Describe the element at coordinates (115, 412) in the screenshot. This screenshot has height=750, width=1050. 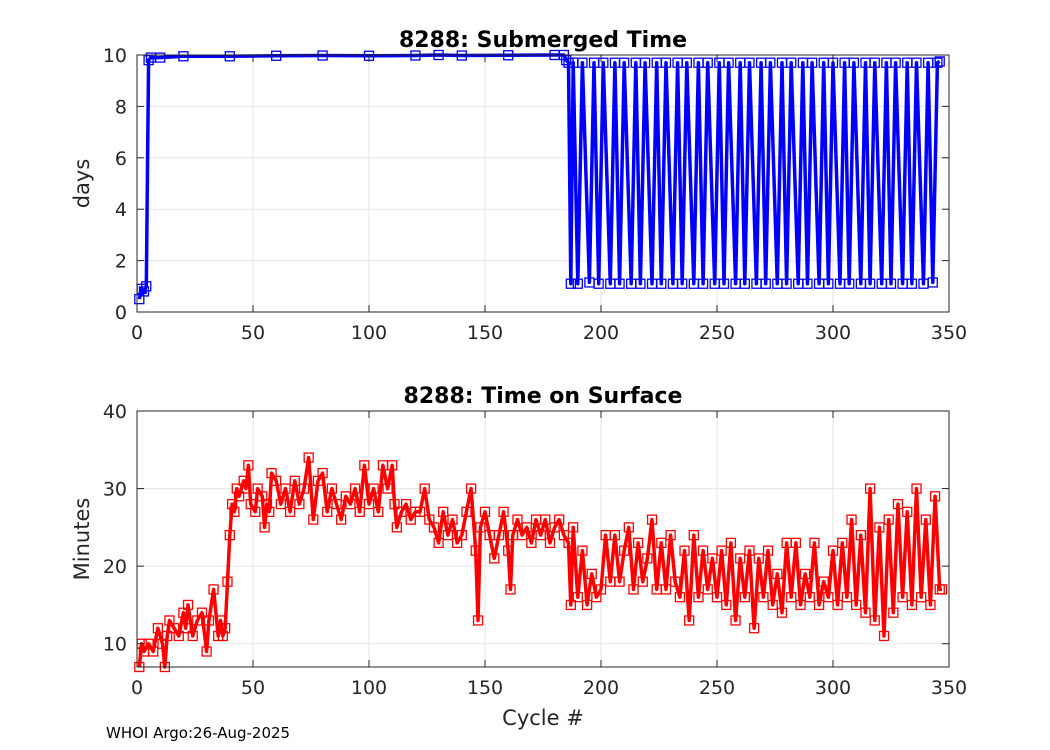
I see `y-tick-label: 40` at that location.